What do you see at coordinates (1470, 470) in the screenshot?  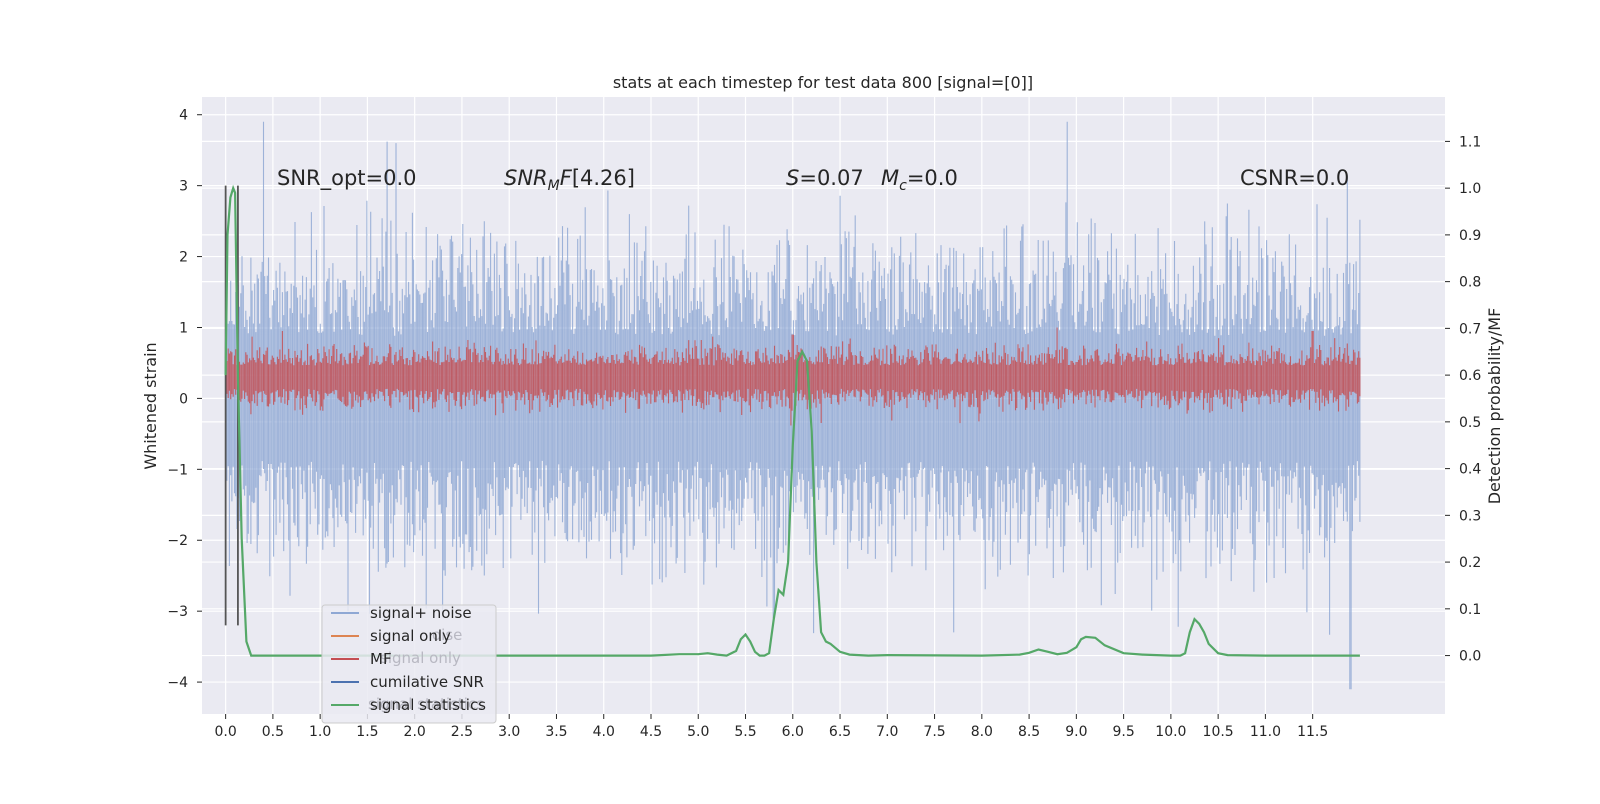 I see `right-tick-label: 0.4` at bounding box center [1470, 470].